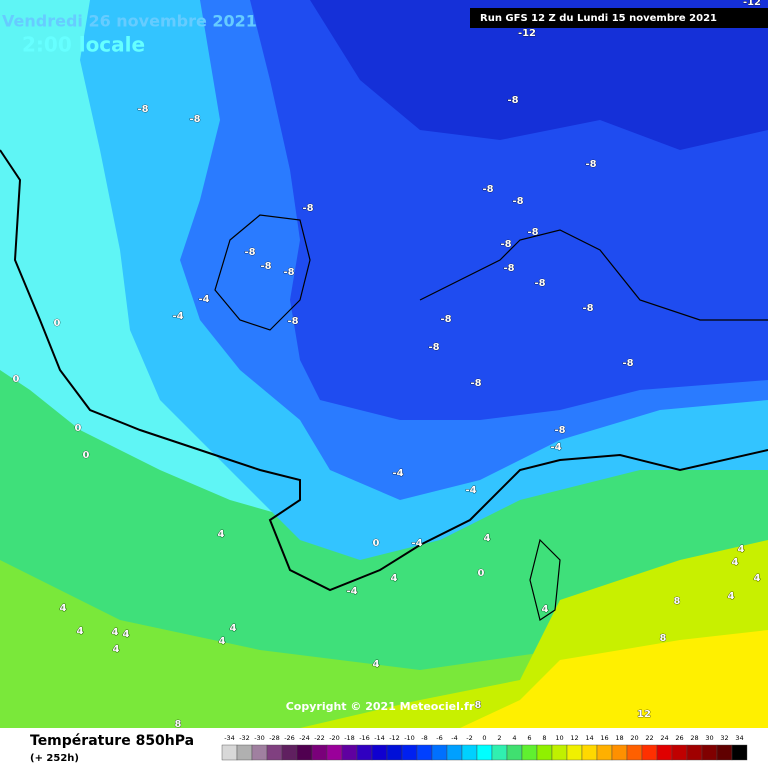 Image resolution: width=768 pixels, height=772 pixels. Describe the element at coordinates (593, 275) in the screenshot. I see `coast-north` at that location.